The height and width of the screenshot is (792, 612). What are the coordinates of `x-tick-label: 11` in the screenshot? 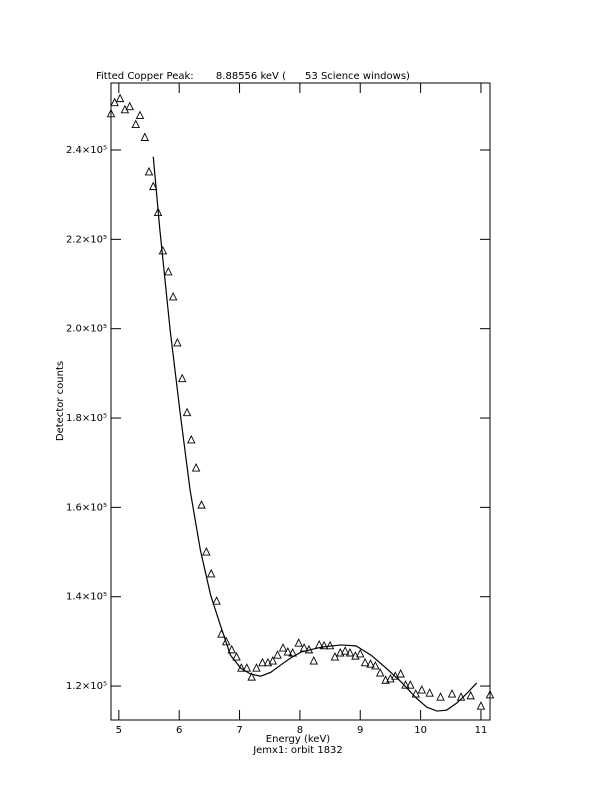 It's located at (481, 730).